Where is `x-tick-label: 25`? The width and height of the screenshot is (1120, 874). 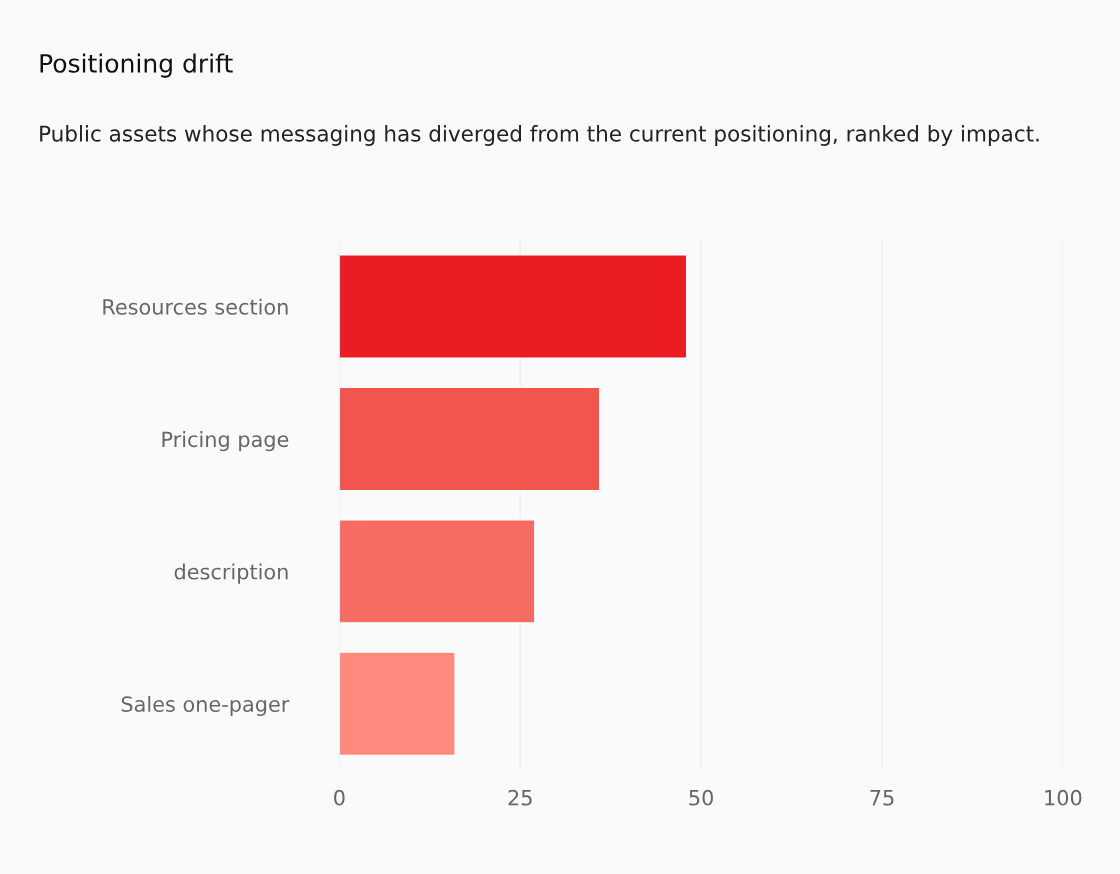 x-tick-label: 25 is located at coordinates (520, 797).